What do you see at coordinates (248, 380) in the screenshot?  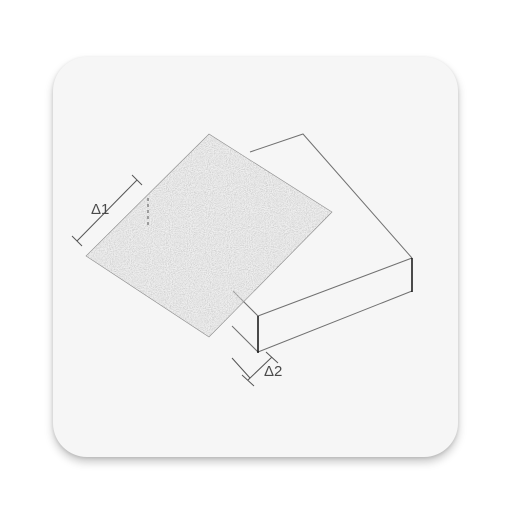 I see `dim2-tick-start` at bounding box center [248, 380].